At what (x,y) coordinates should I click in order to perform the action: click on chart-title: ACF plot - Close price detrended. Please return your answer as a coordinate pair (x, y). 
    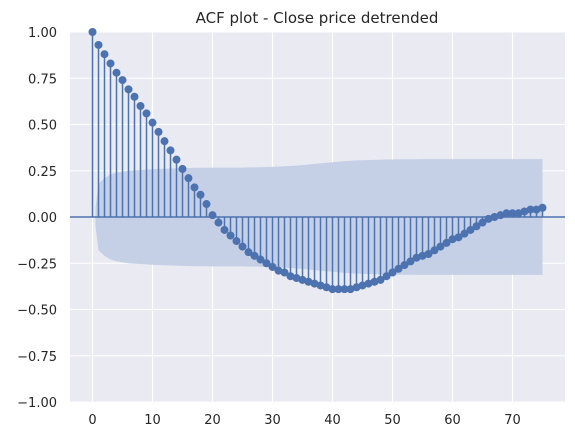
    Looking at the image, I should click on (317, 18).